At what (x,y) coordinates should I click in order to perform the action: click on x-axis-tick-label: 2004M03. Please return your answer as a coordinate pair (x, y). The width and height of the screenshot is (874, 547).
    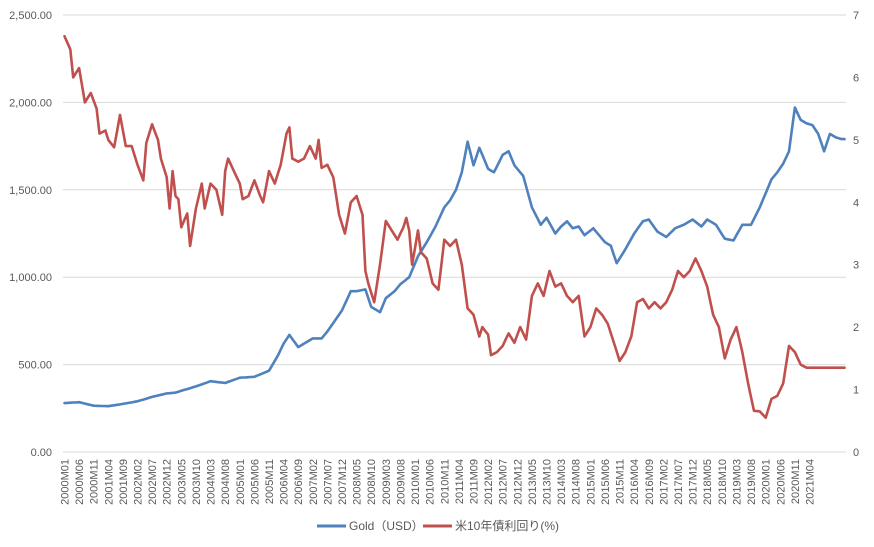
    Looking at the image, I should click on (212, 482).